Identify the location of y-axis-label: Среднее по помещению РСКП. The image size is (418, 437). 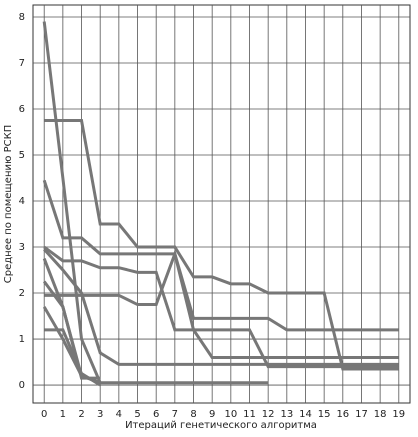
(8, 204).